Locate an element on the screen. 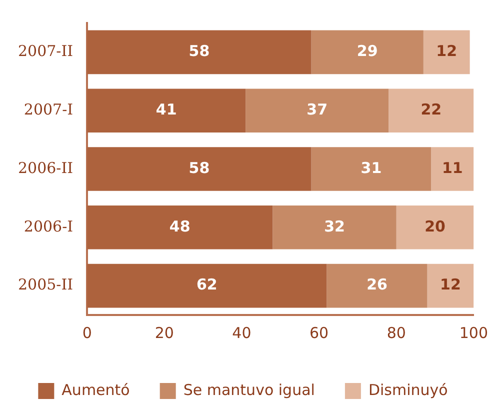 The image size is (498, 411). data-label: 32 is located at coordinates (334, 226).